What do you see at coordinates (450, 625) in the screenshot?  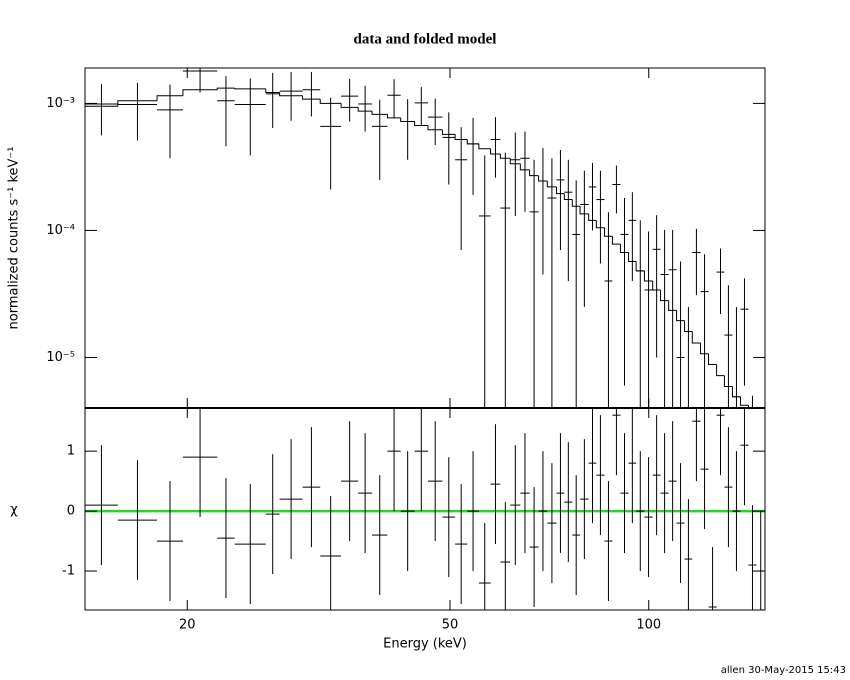 I see `x-tick-label: 50` at bounding box center [450, 625].